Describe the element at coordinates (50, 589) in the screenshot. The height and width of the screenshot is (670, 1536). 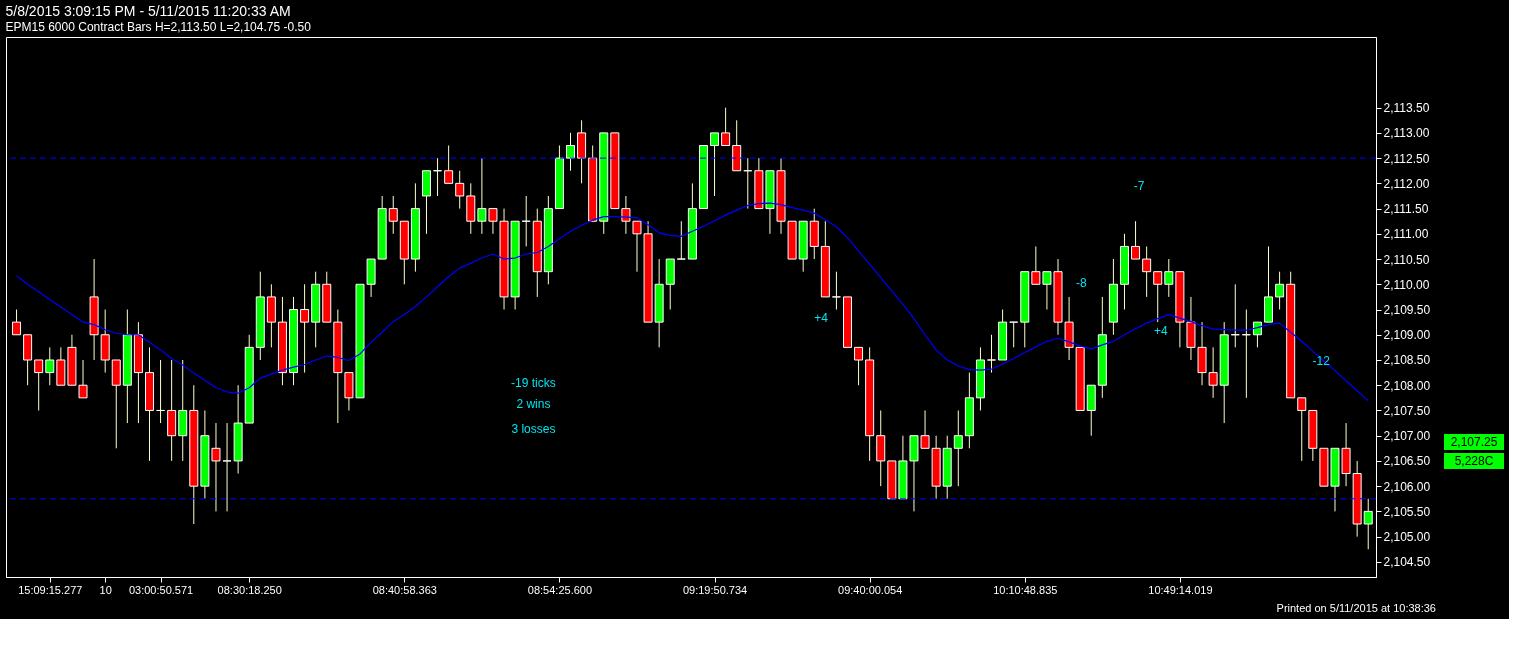
I see `x-tick-label: 15:09:15.277` at that location.